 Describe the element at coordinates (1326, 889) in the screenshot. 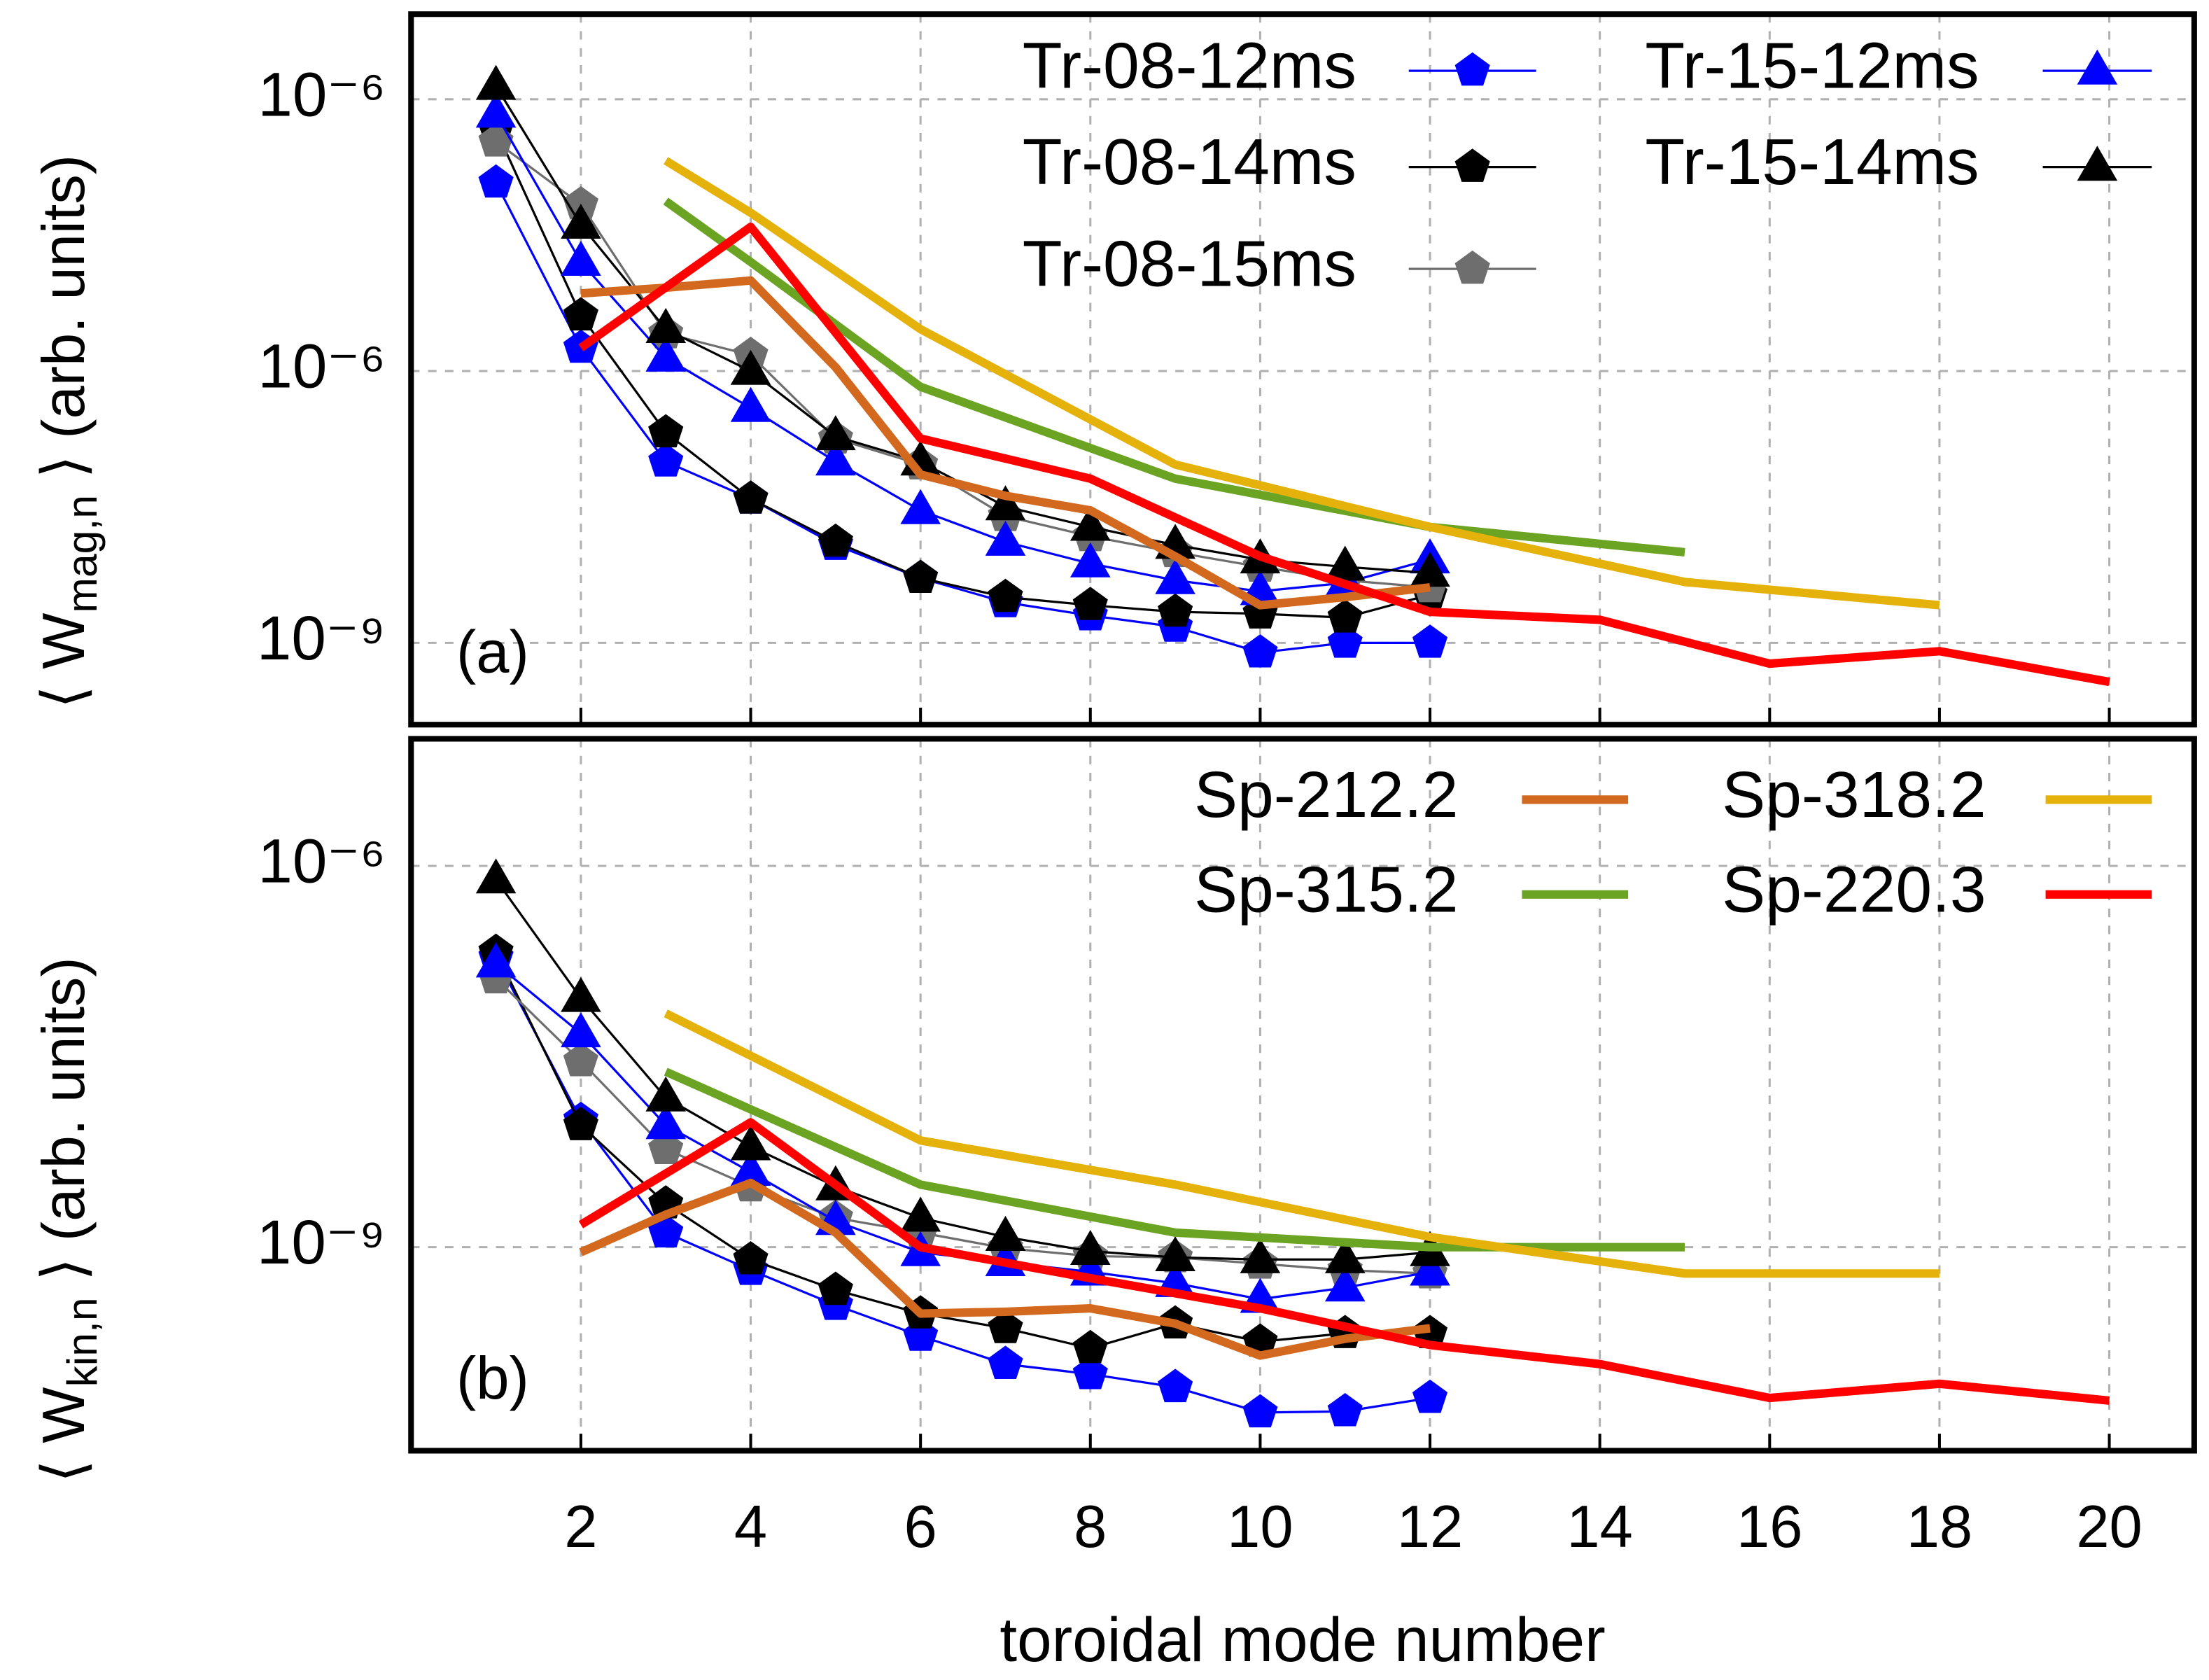

I see `legend-label: Sp-315.2` at that location.